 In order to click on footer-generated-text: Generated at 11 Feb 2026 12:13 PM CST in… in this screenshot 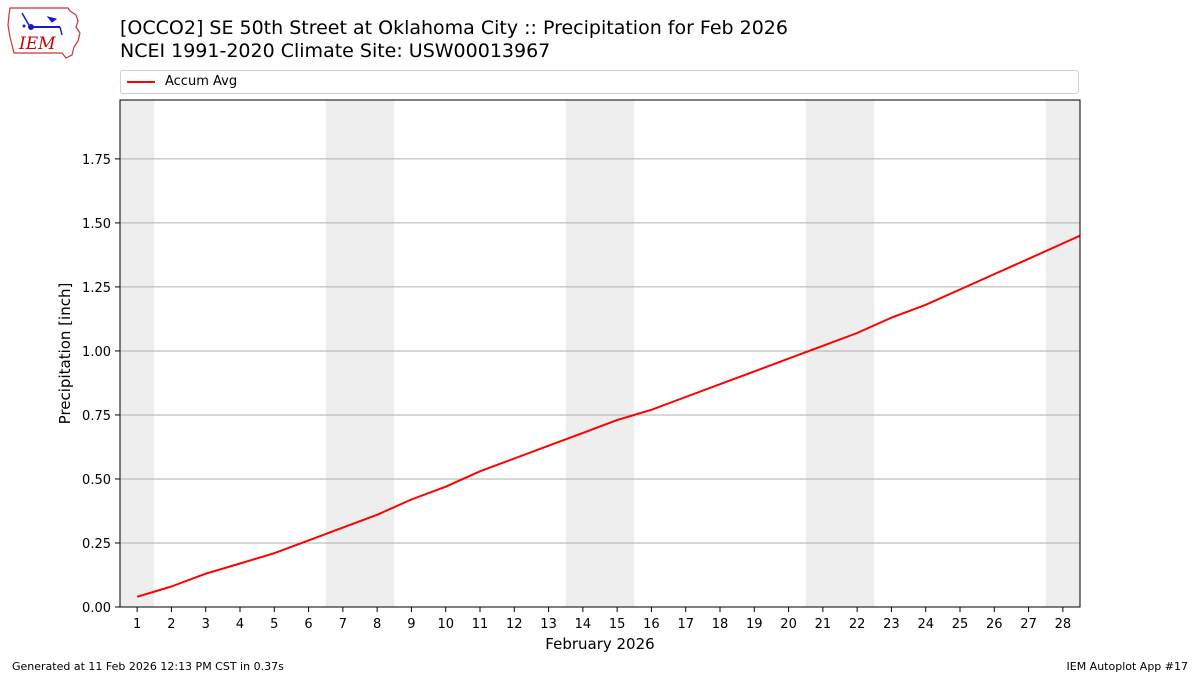, I will do `click(148, 666)`.